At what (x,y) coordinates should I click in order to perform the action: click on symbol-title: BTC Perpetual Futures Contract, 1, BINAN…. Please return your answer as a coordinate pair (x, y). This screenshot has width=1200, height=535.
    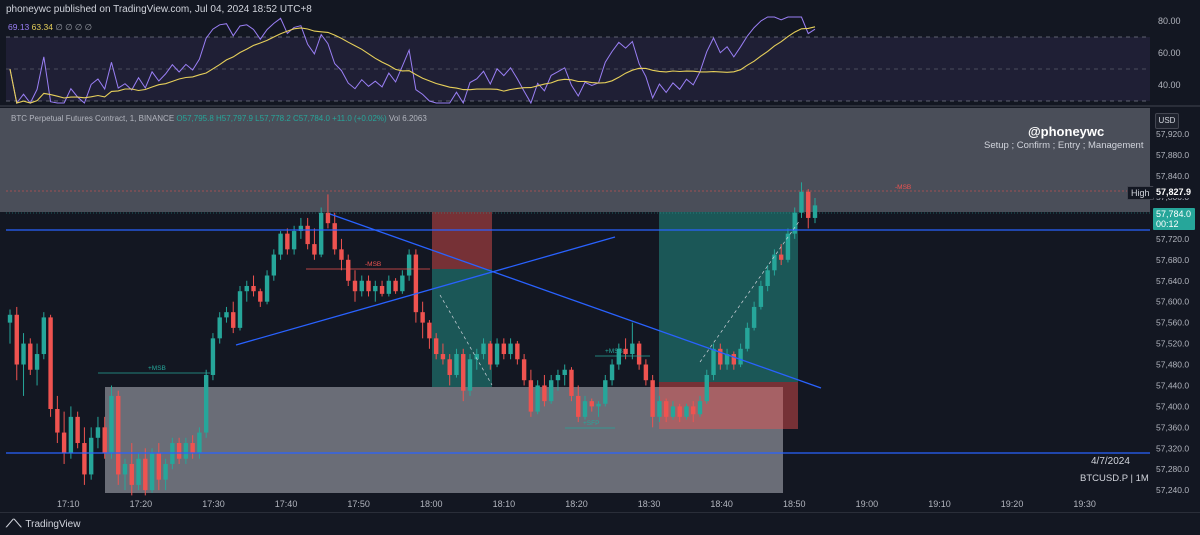
    Looking at the image, I should click on (93, 118).